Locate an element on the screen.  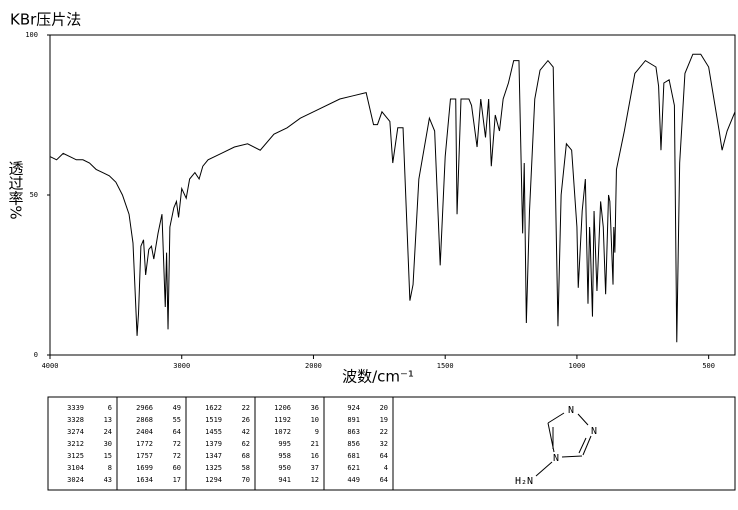
x-tick-label: 4000 is located at coordinates (50, 366).